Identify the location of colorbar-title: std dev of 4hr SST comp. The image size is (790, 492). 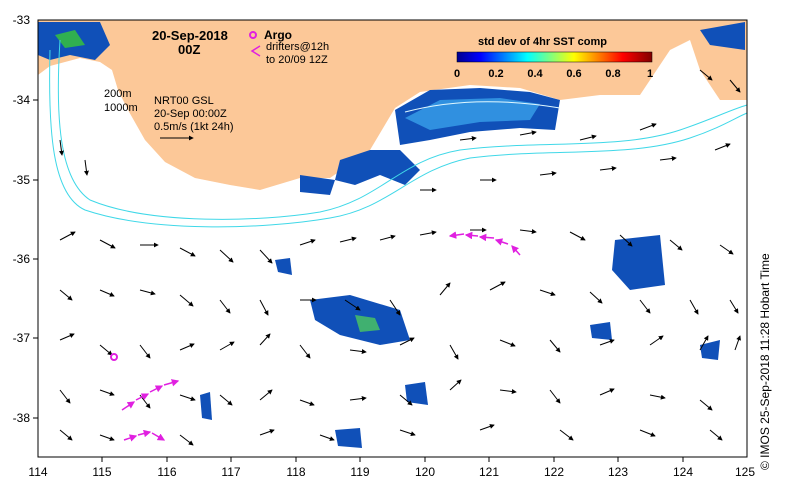
(542, 42).